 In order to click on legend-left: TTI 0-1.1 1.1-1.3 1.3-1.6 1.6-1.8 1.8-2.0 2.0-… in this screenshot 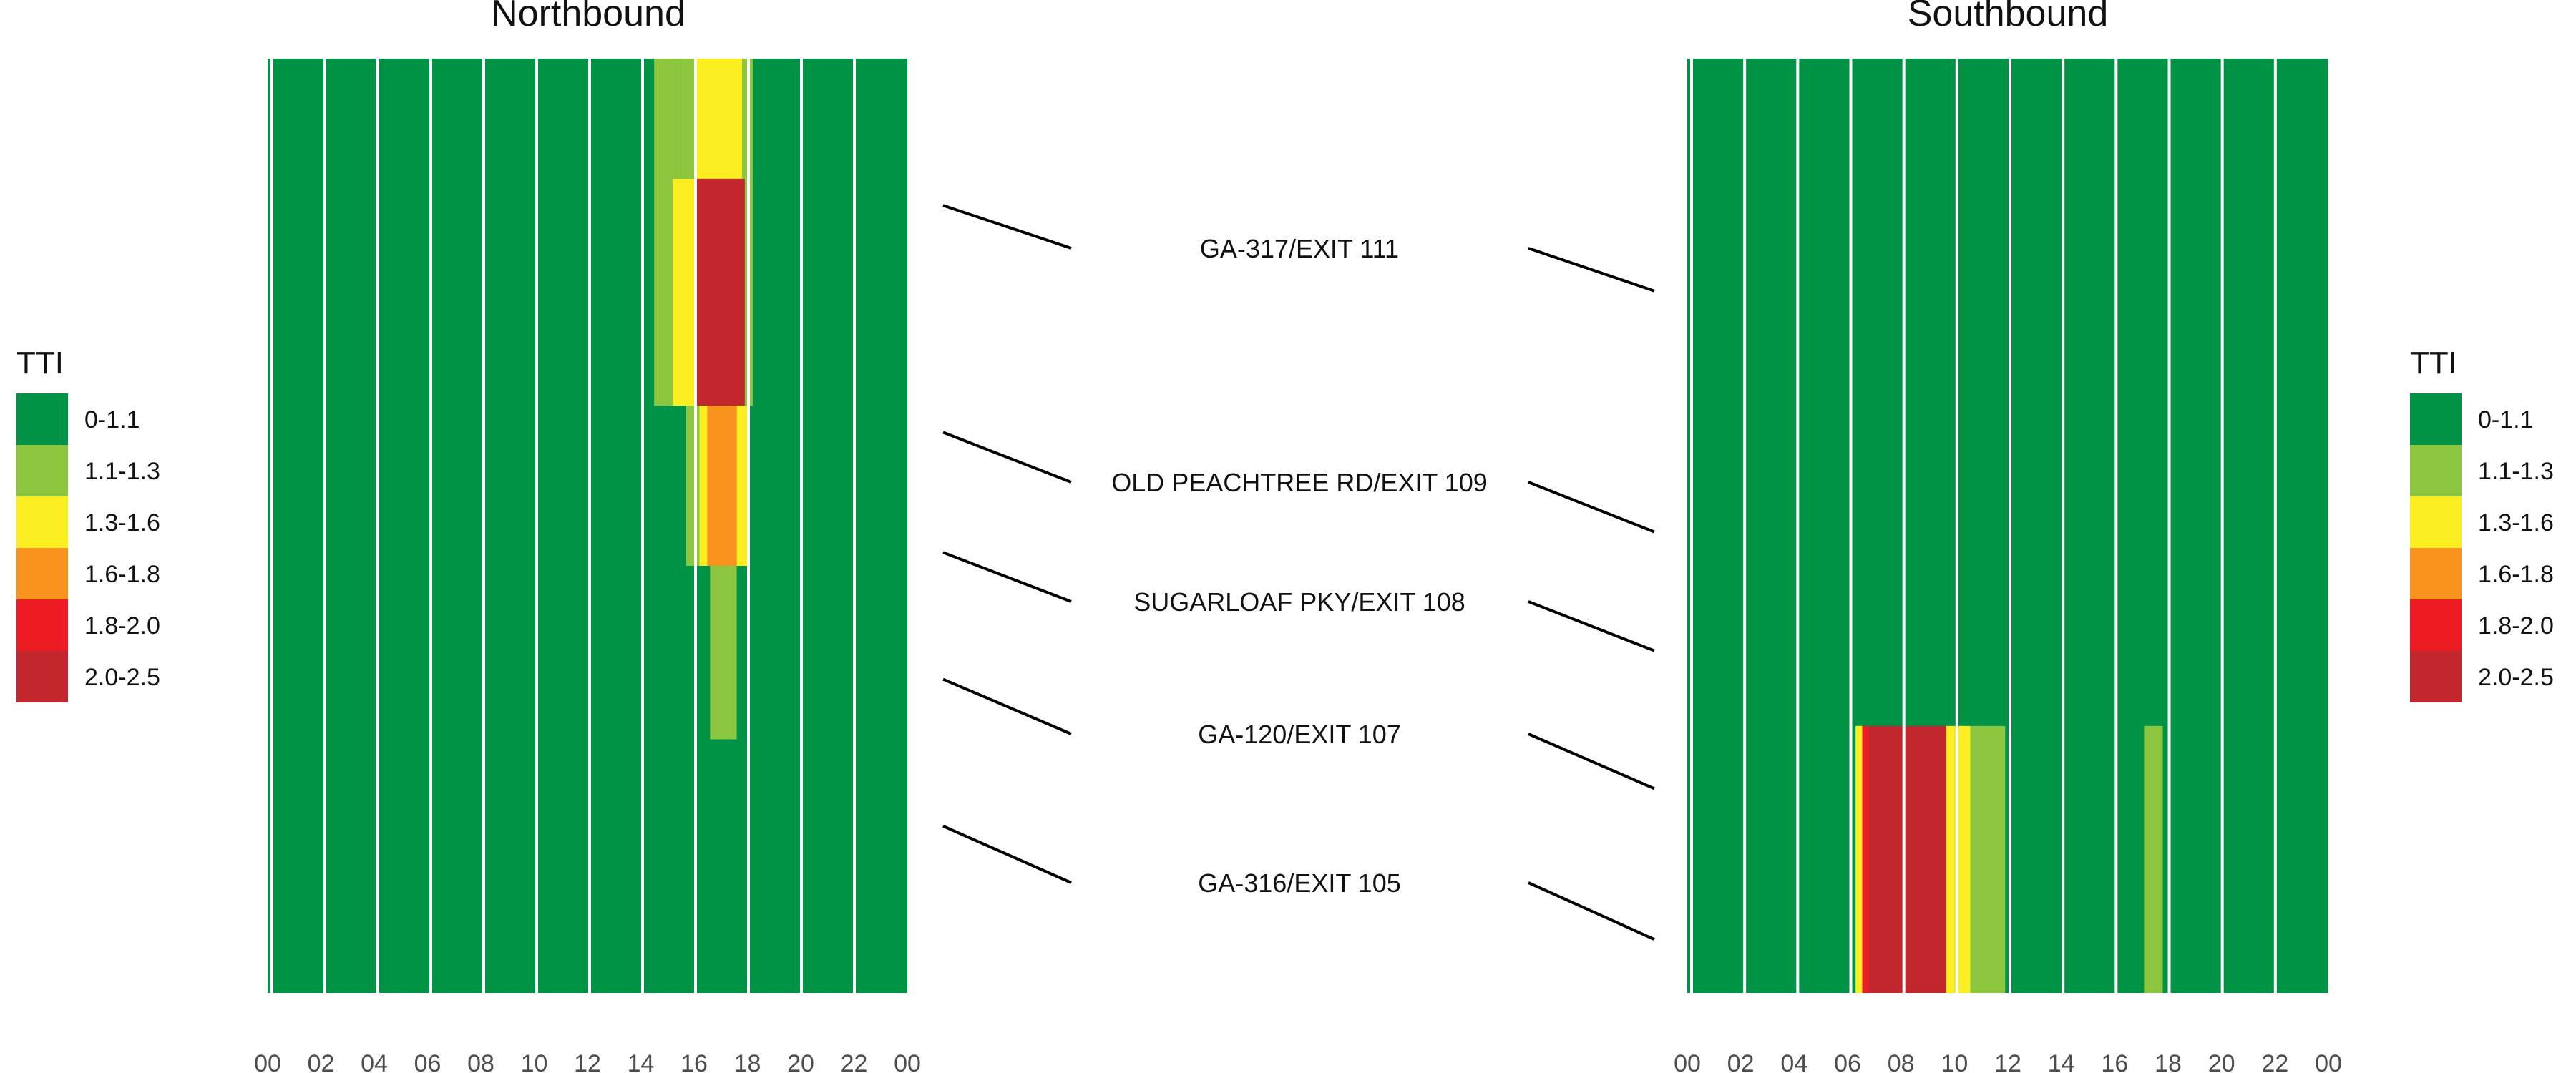, I will do `click(88, 524)`.